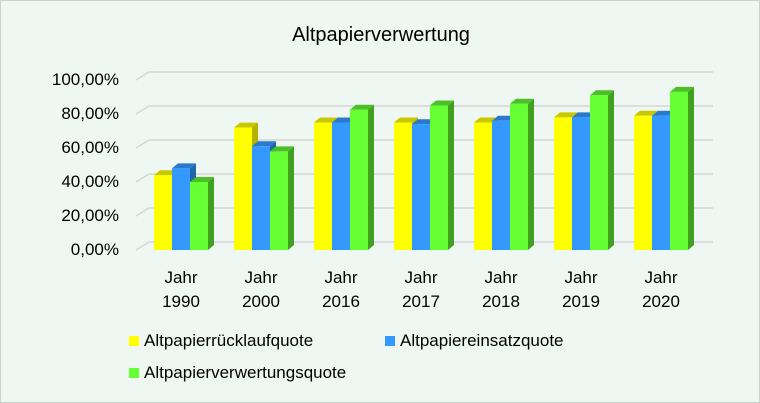  What do you see at coordinates (228, 340) in the screenshot?
I see `legend-label: Altpapierrücklaufquote` at bounding box center [228, 340].